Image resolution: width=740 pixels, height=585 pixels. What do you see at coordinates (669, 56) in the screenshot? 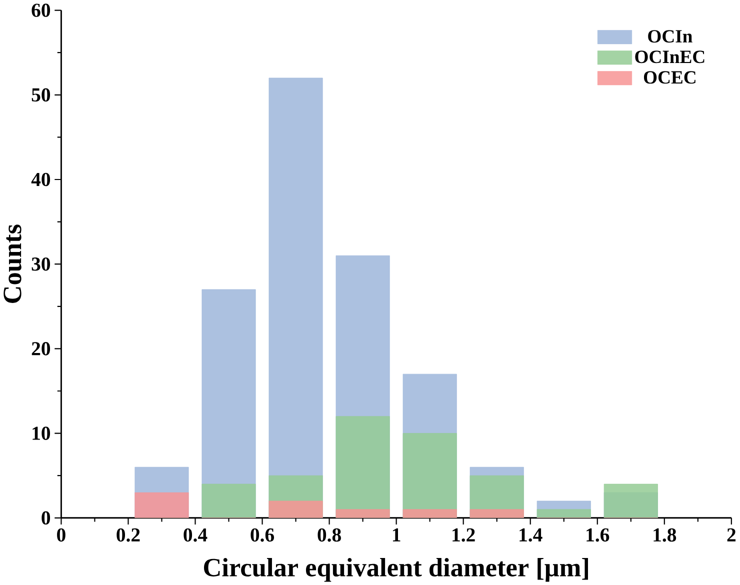
I see `legend-label: OCInEC` at bounding box center [669, 56].